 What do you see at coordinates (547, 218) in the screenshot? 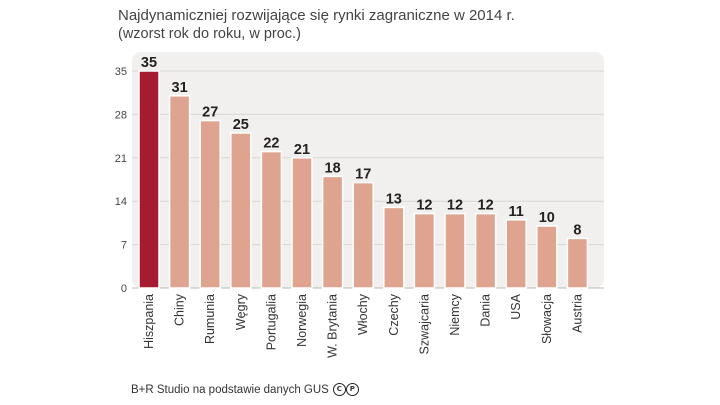
I see `bar-value-label: 10` at bounding box center [547, 218].